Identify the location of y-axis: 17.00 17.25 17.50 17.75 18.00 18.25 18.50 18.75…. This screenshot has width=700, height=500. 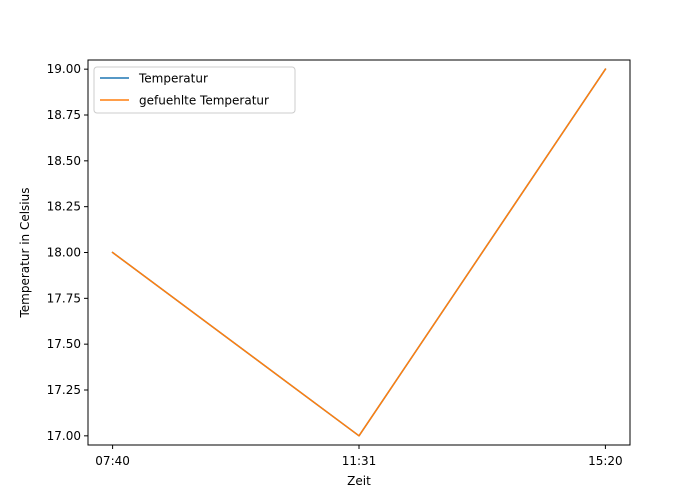
(67, 252).